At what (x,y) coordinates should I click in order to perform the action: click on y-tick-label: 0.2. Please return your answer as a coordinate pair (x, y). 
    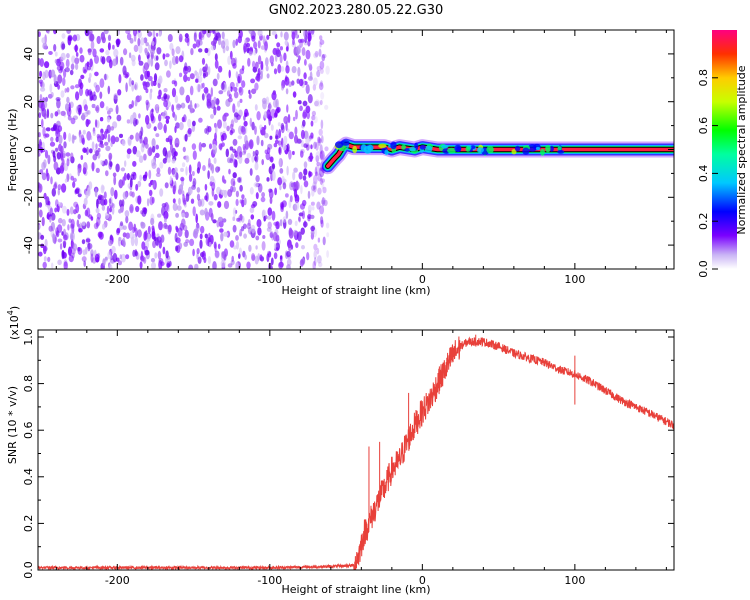
    Looking at the image, I should click on (28, 524).